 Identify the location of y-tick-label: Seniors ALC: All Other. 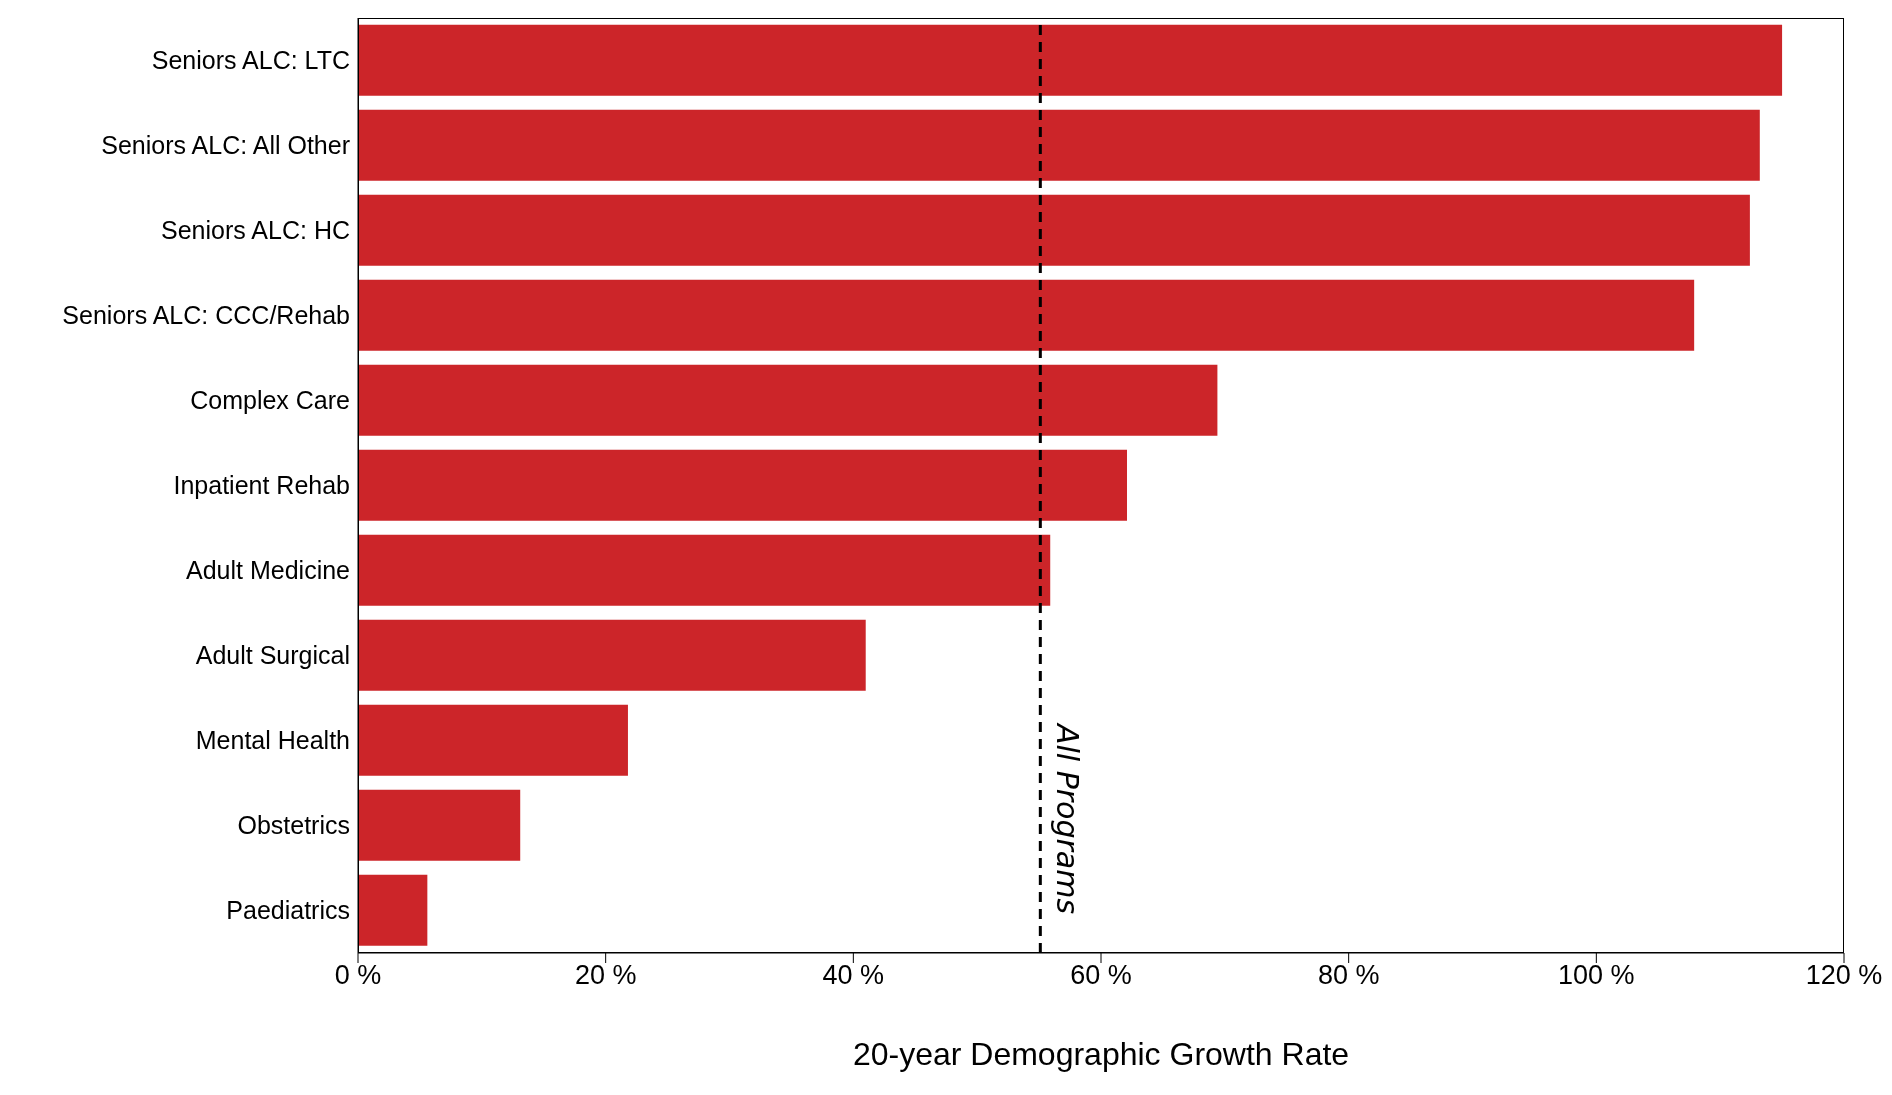
(225, 145).